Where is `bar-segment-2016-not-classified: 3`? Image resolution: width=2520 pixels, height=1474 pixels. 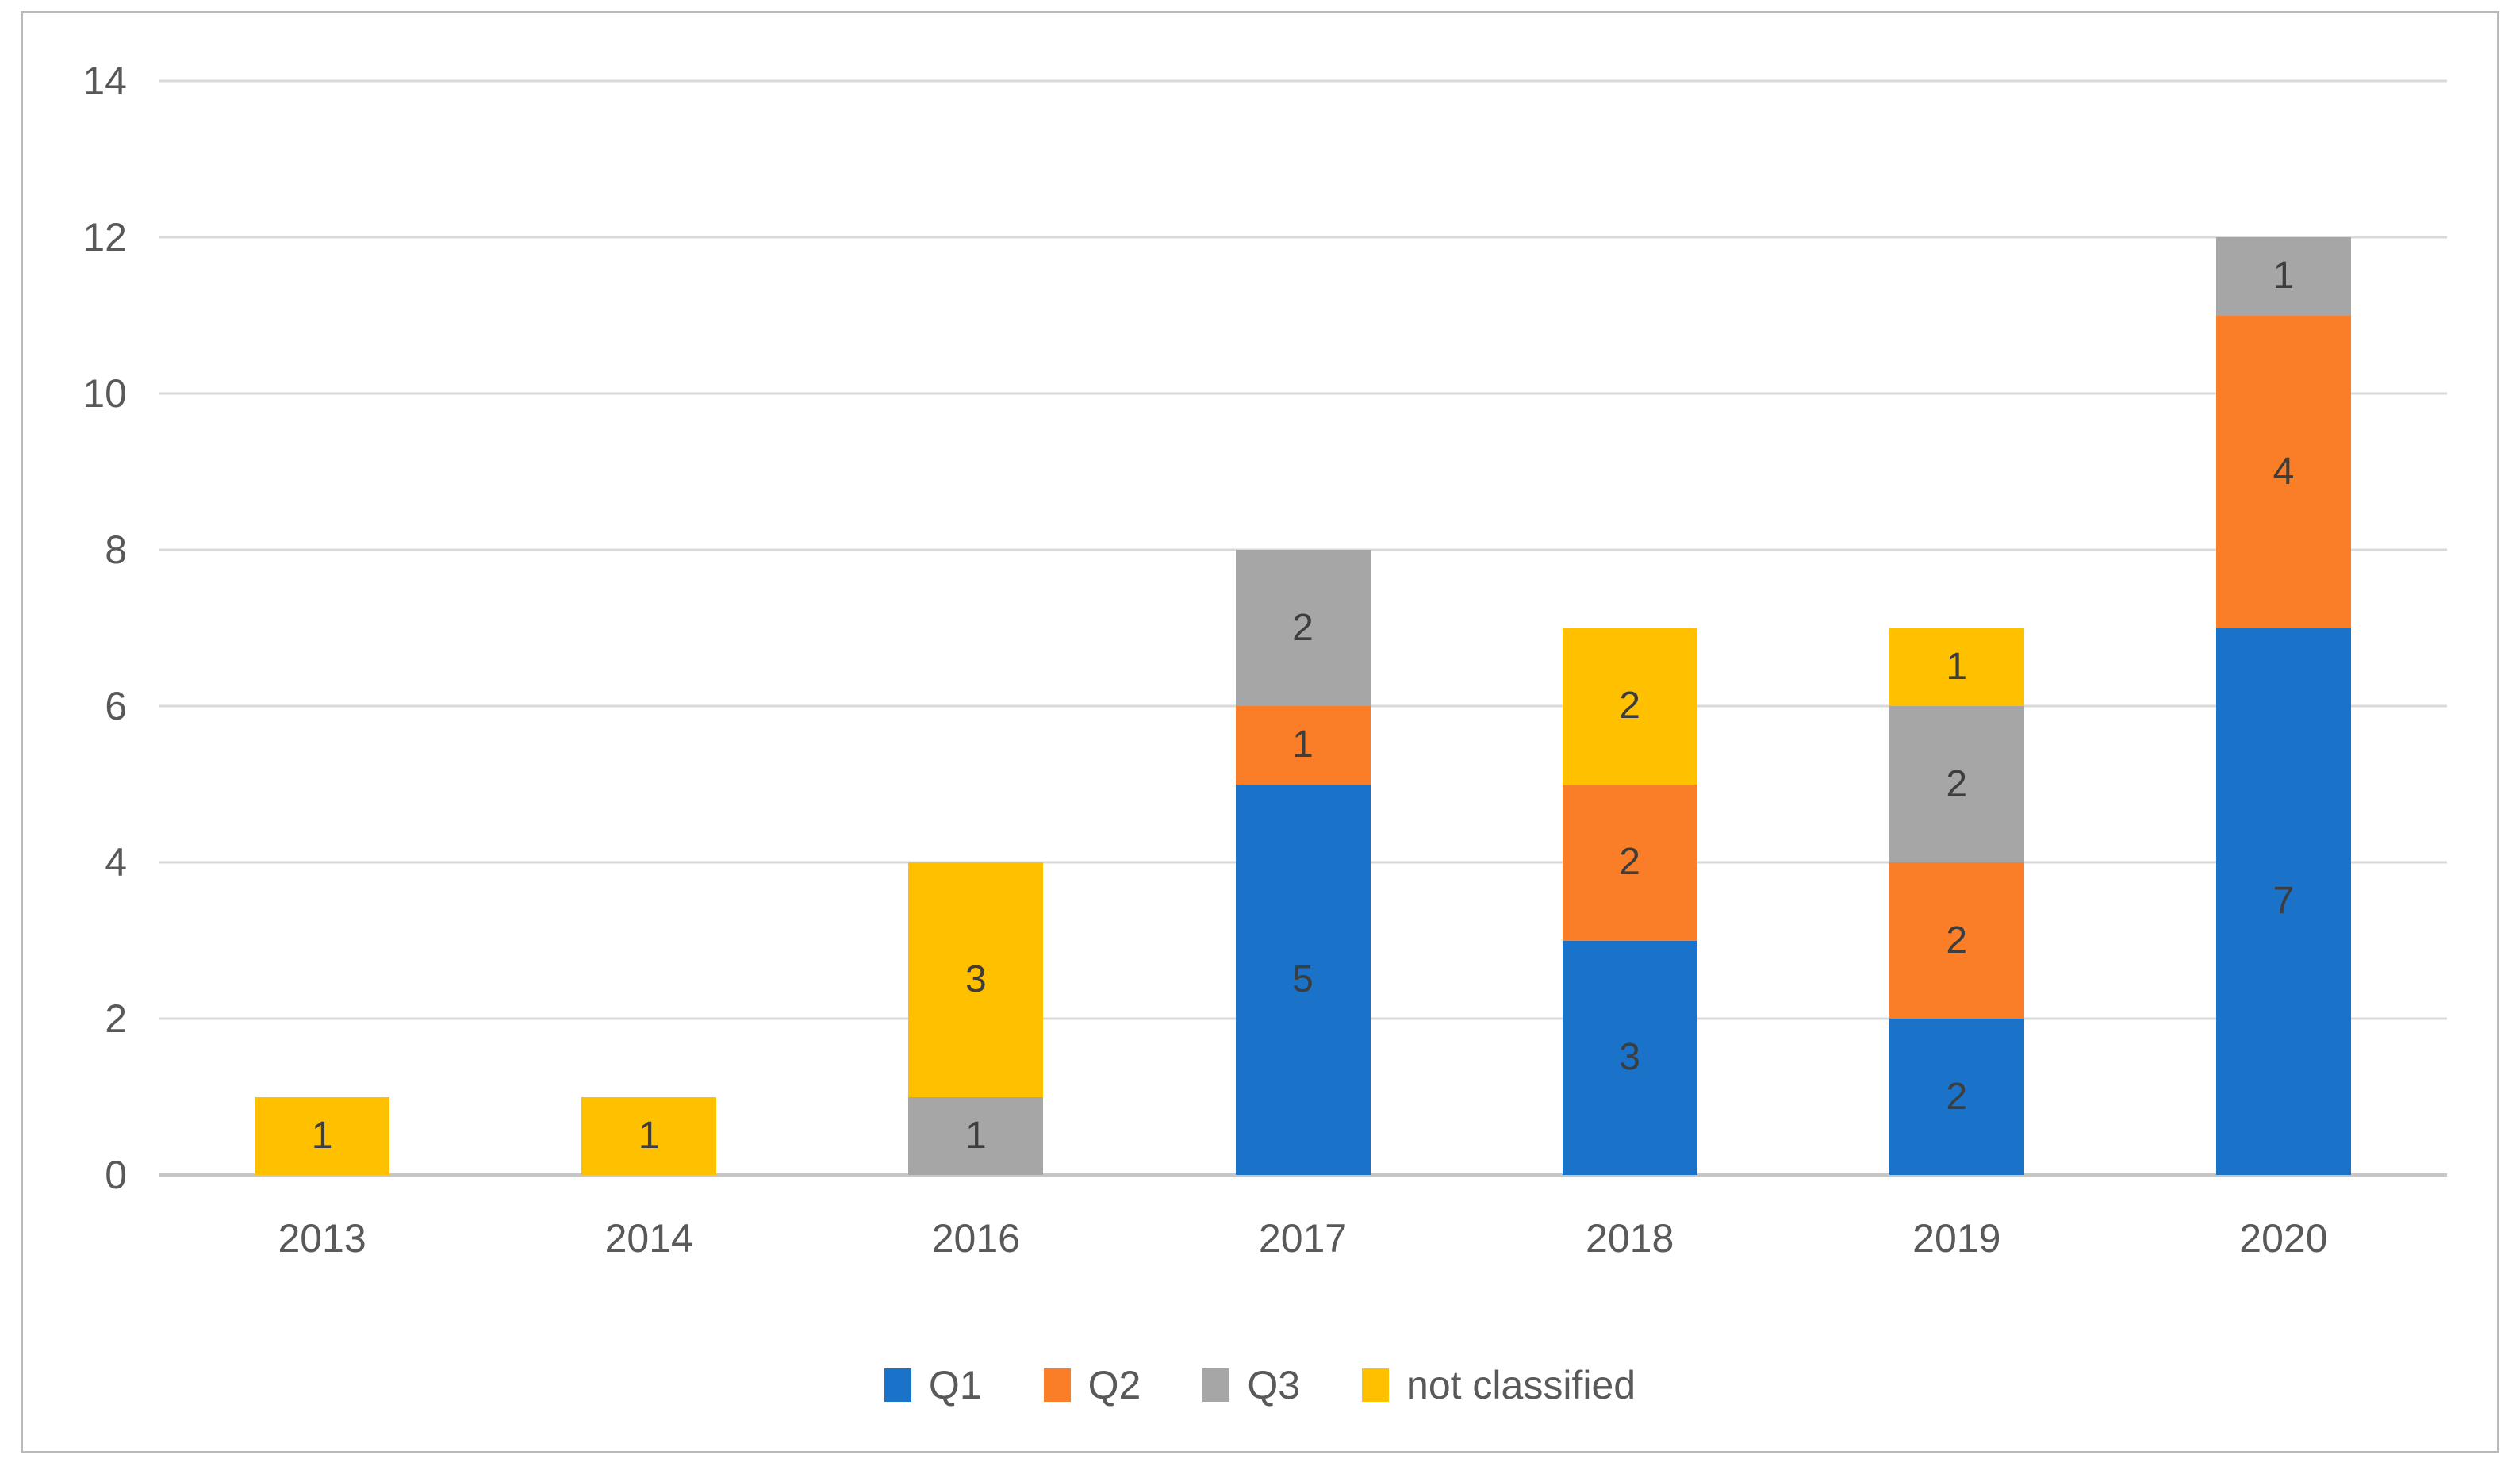 bar-segment-2016-not-classified: 3 is located at coordinates (976, 979).